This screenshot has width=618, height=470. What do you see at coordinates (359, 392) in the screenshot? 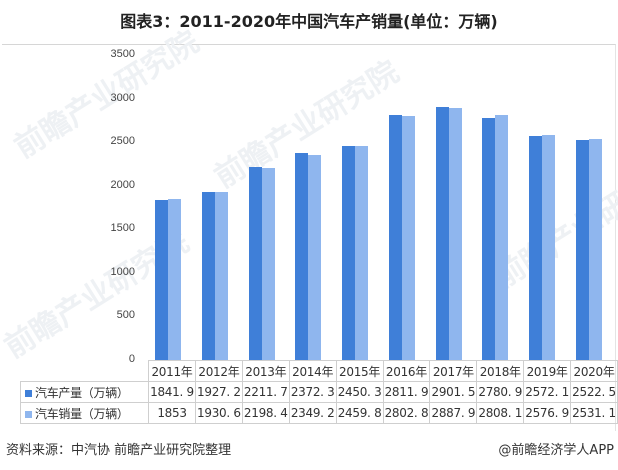
I see `table-cell: 2450. 3` at bounding box center [359, 392].